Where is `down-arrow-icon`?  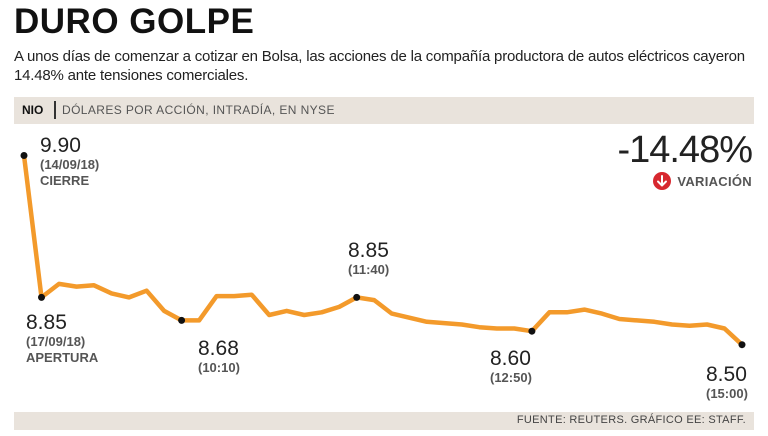 down-arrow-icon is located at coordinates (662, 181).